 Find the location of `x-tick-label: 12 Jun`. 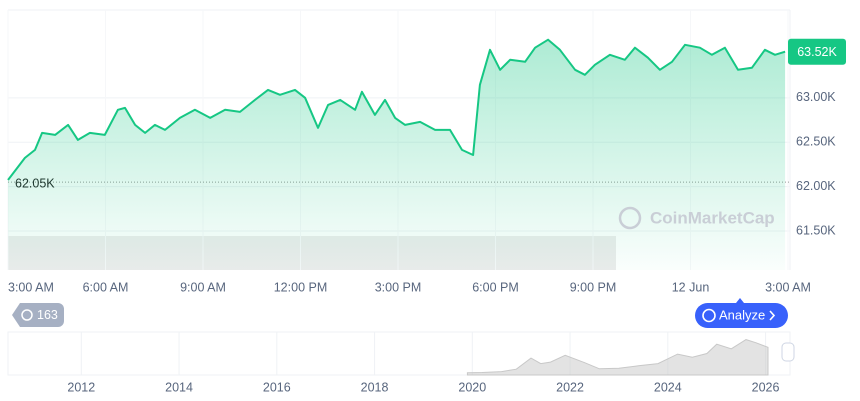

x-tick-label: 12 Jun is located at coordinates (691, 287).